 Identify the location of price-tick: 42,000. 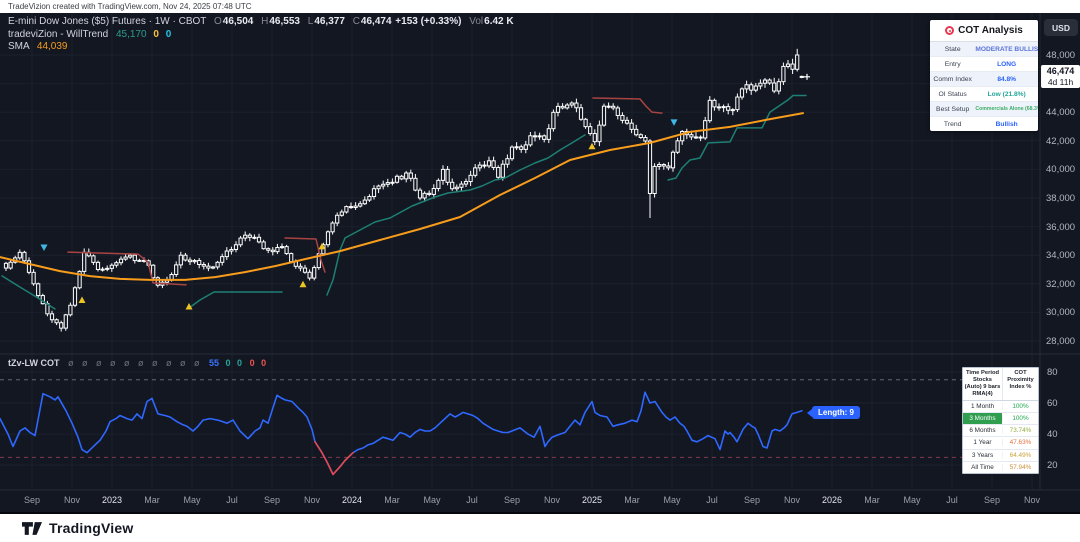
(1061, 141).